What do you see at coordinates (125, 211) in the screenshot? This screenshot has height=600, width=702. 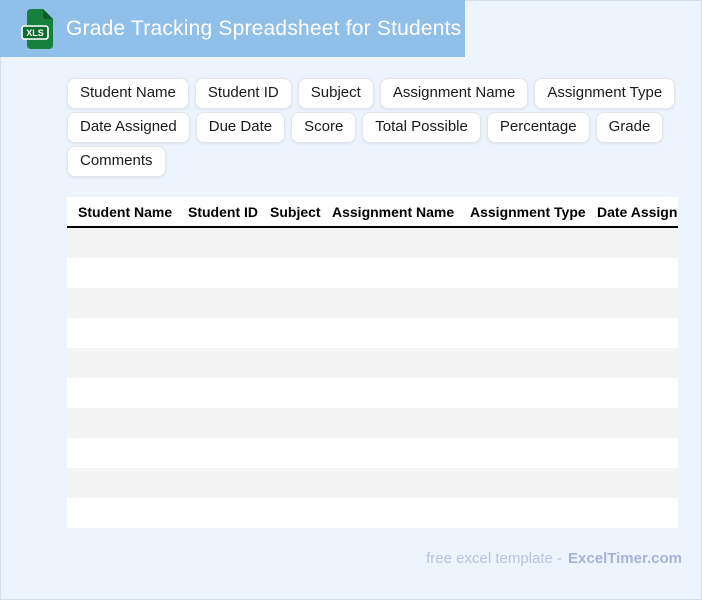 I see `col-header-student-name: Student Name` at bounding box center [125, 211].